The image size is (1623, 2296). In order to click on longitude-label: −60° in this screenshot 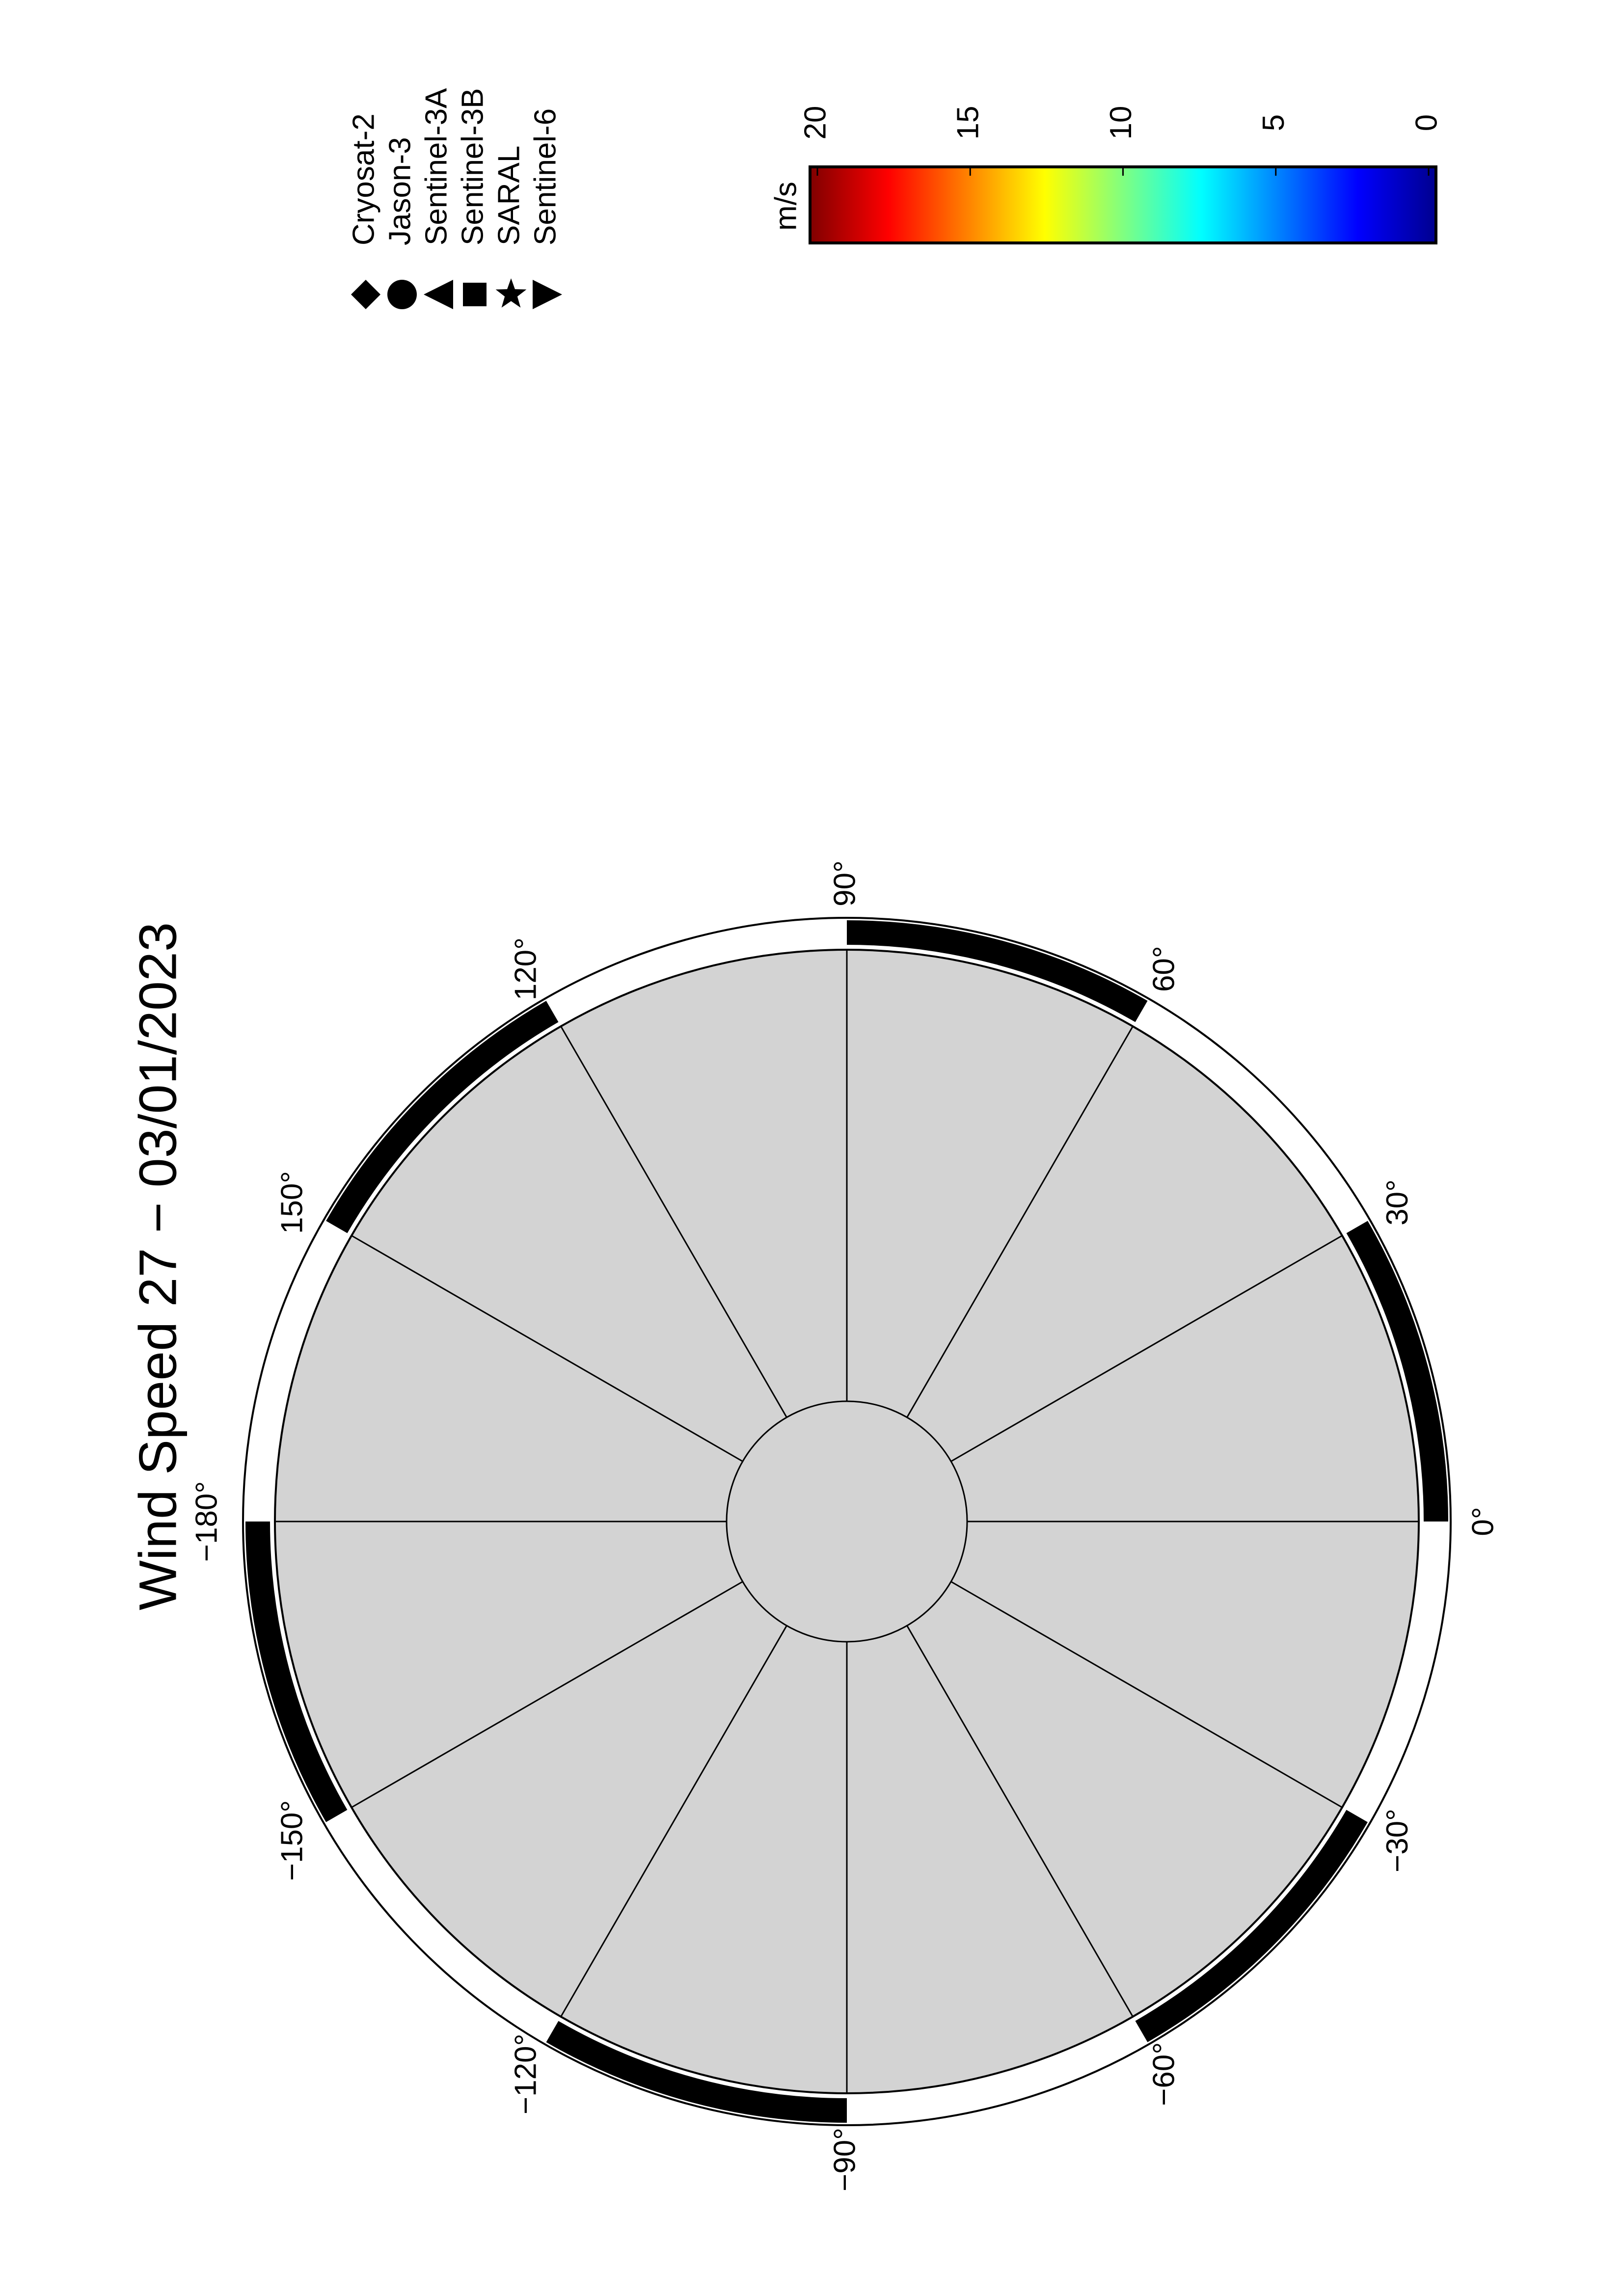, I will do `click(1164, 2074)`.